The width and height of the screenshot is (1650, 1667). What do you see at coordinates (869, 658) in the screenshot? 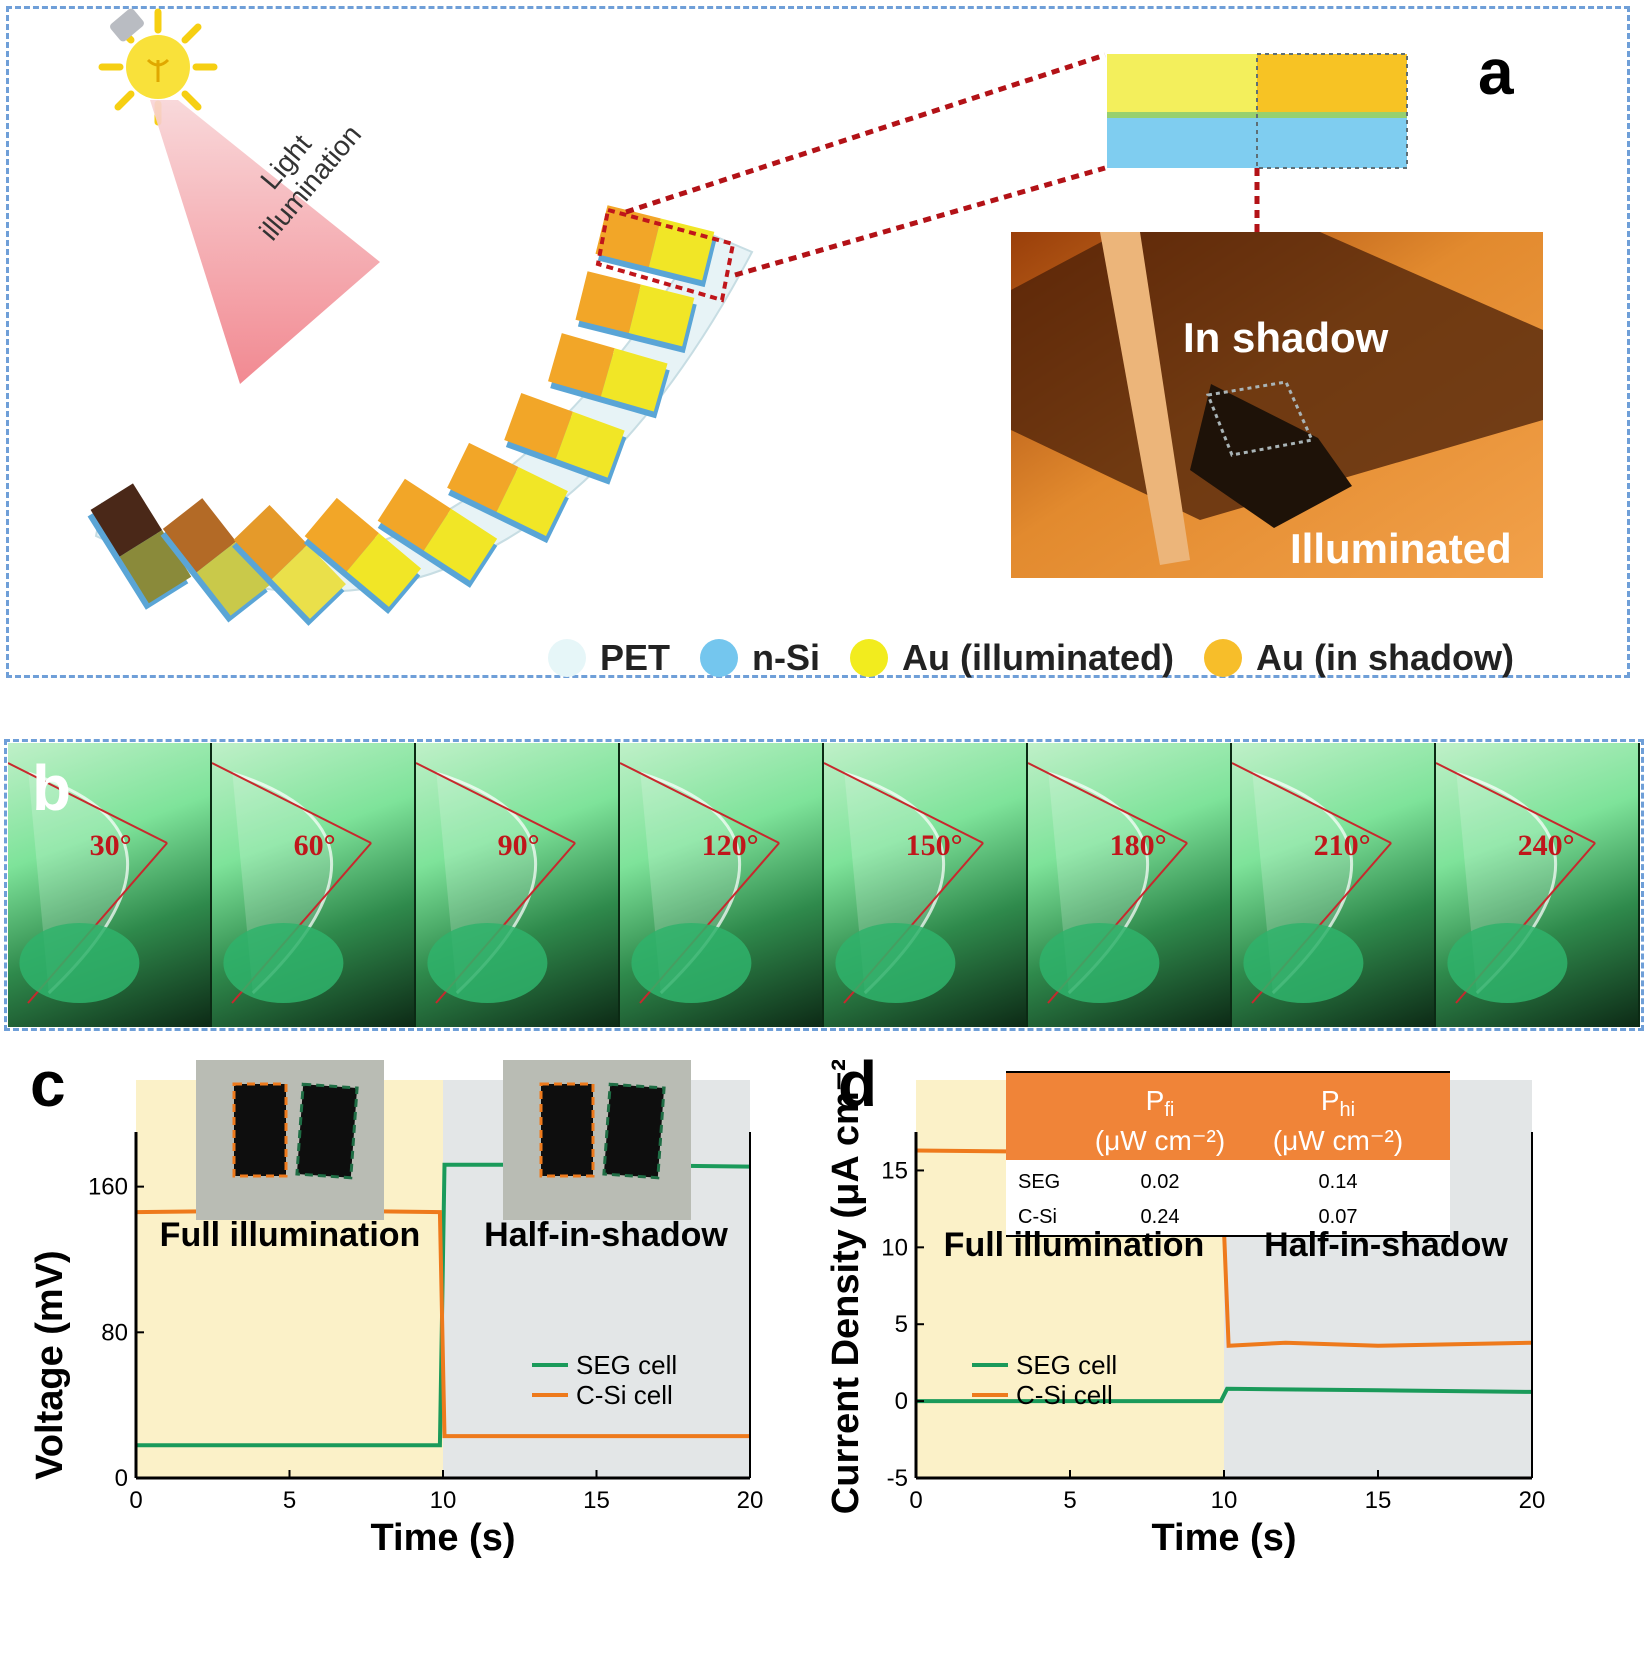
I see `legend-swatch-au-illuminated` at bounding box center [869, 658].